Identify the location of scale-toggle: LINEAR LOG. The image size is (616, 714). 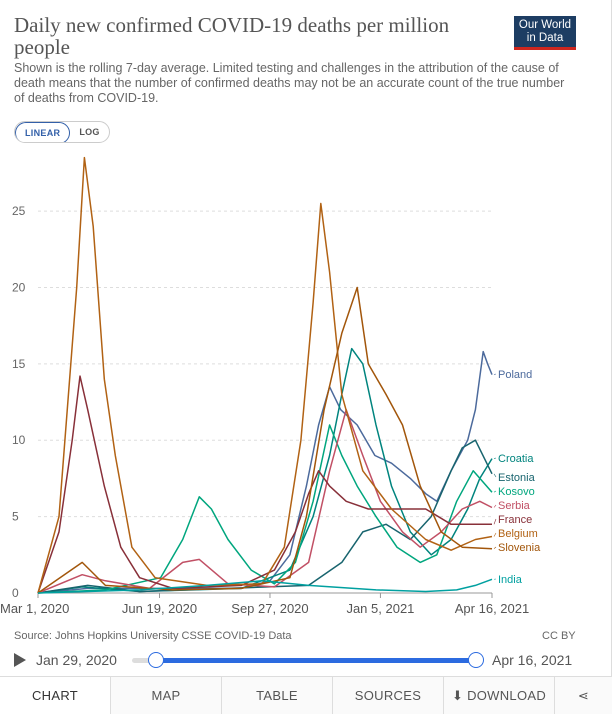
(62, 132).